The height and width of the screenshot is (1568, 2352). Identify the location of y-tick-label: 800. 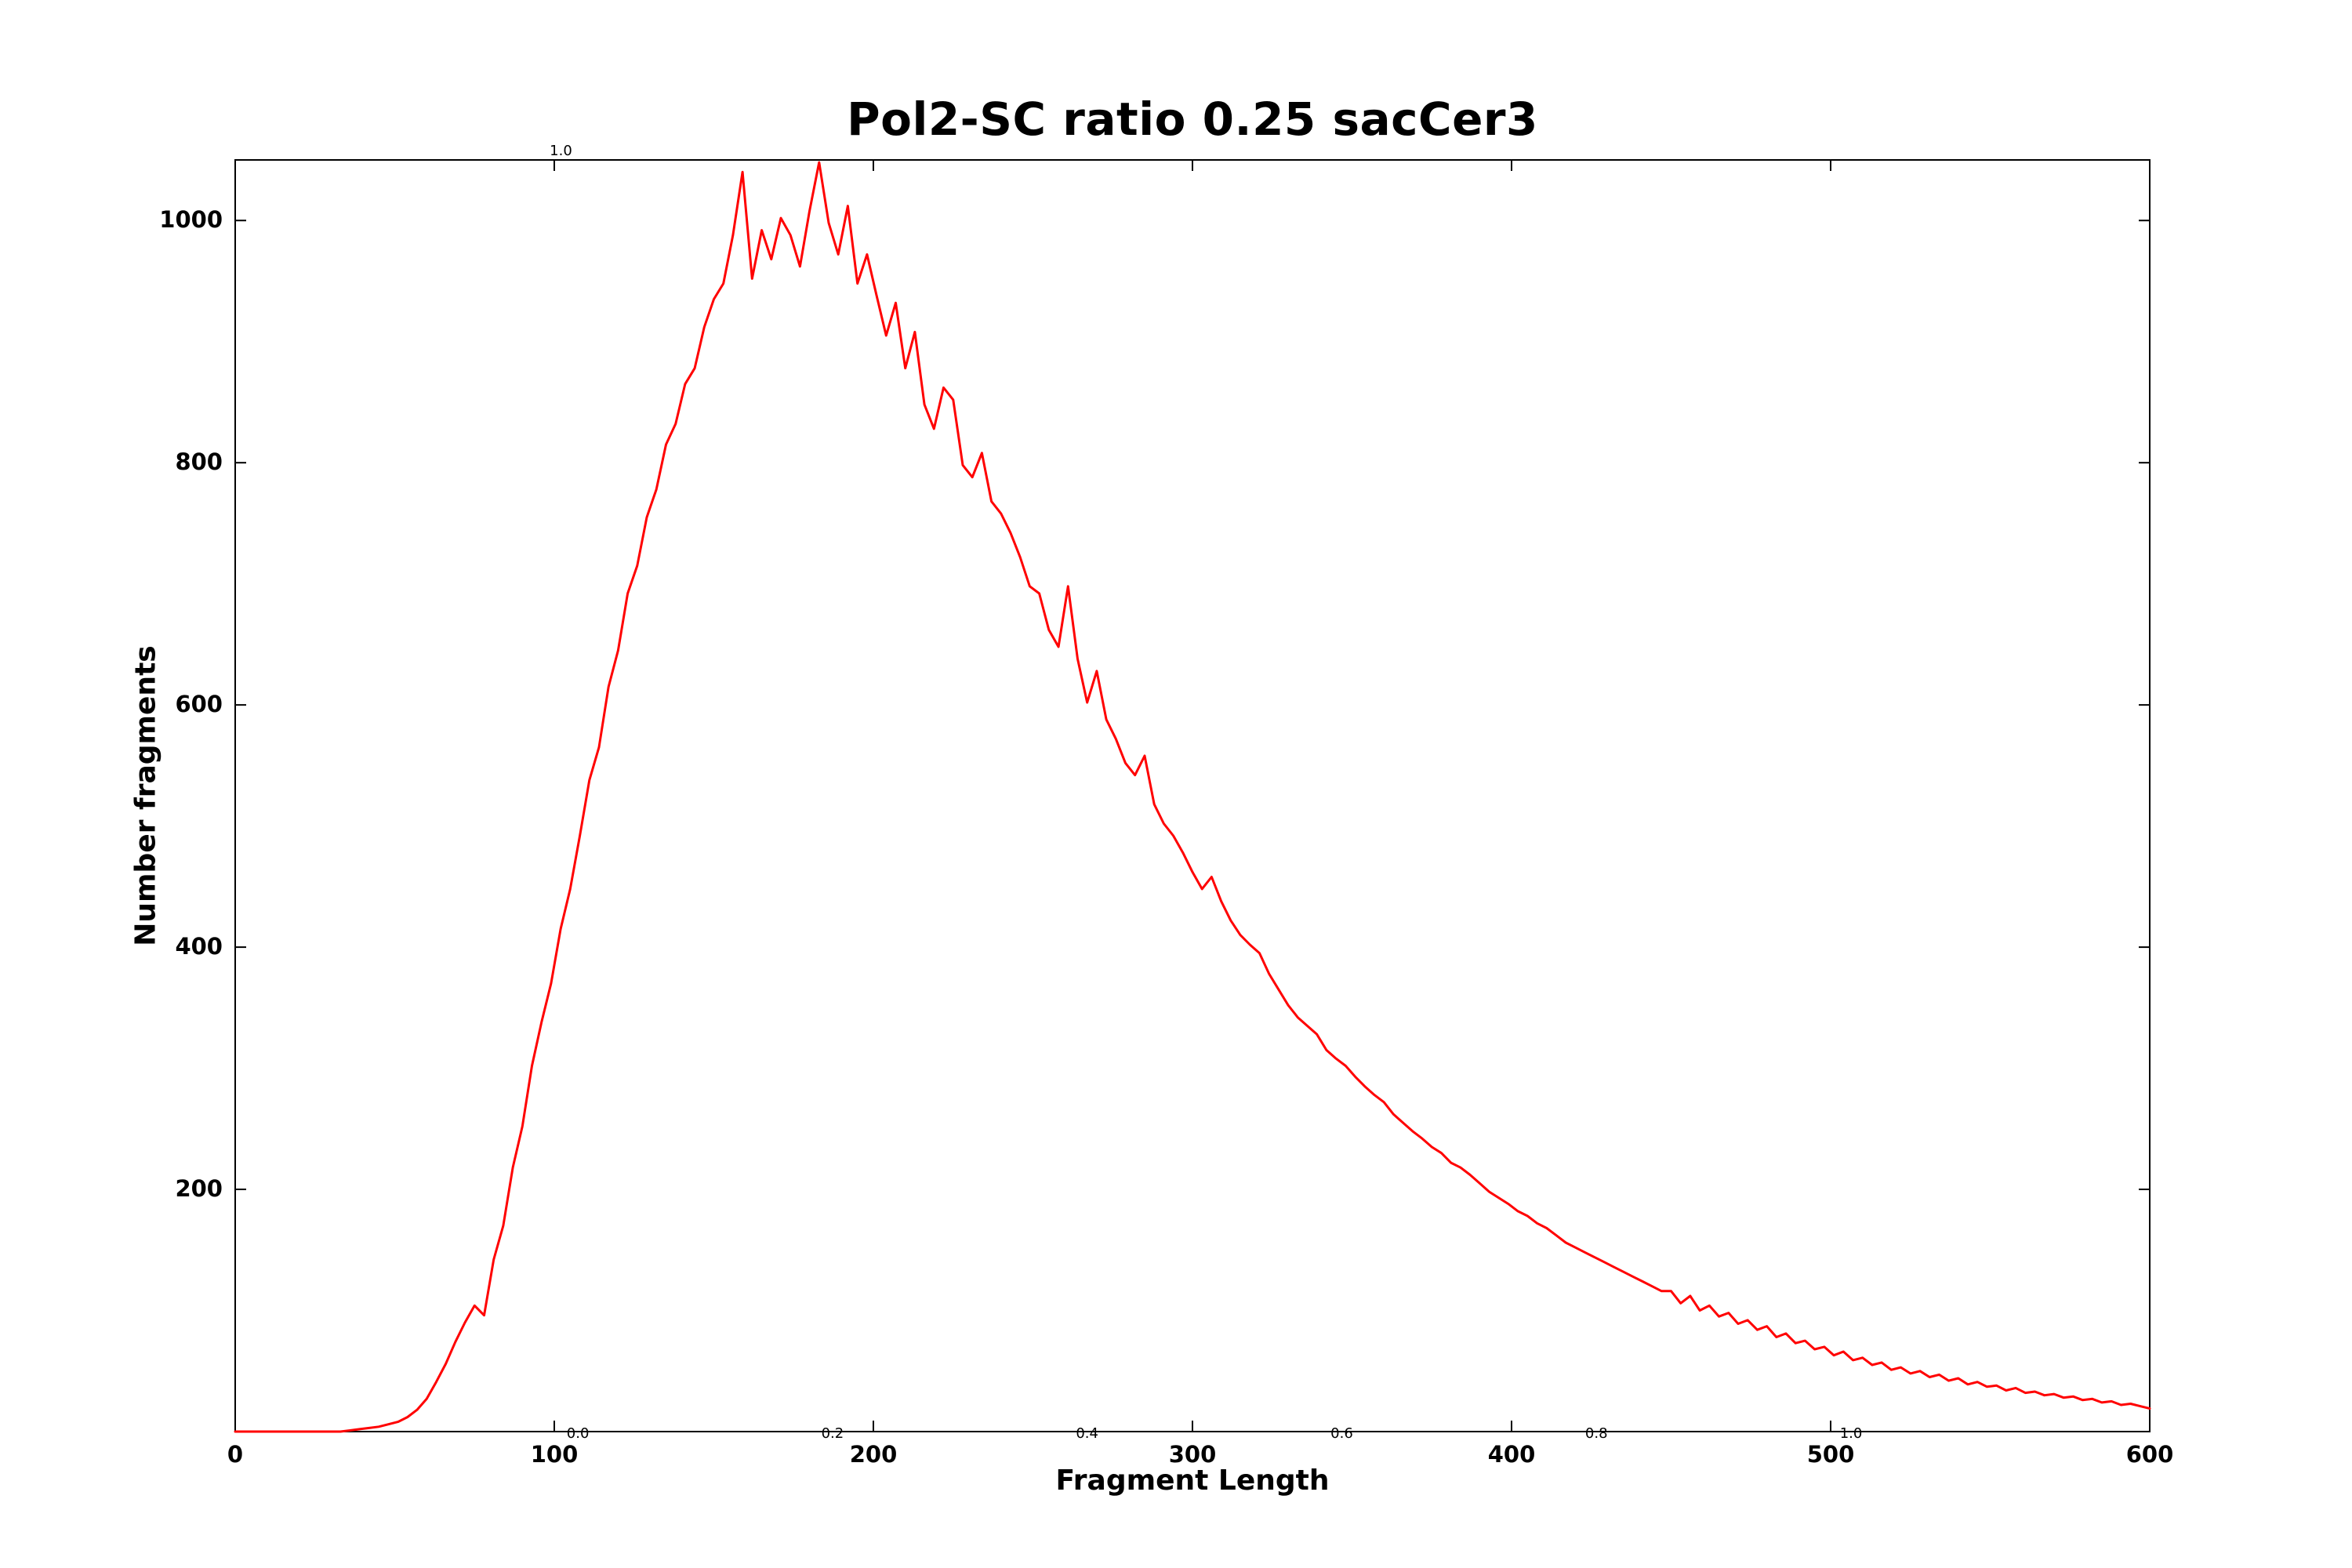
(199, 462).